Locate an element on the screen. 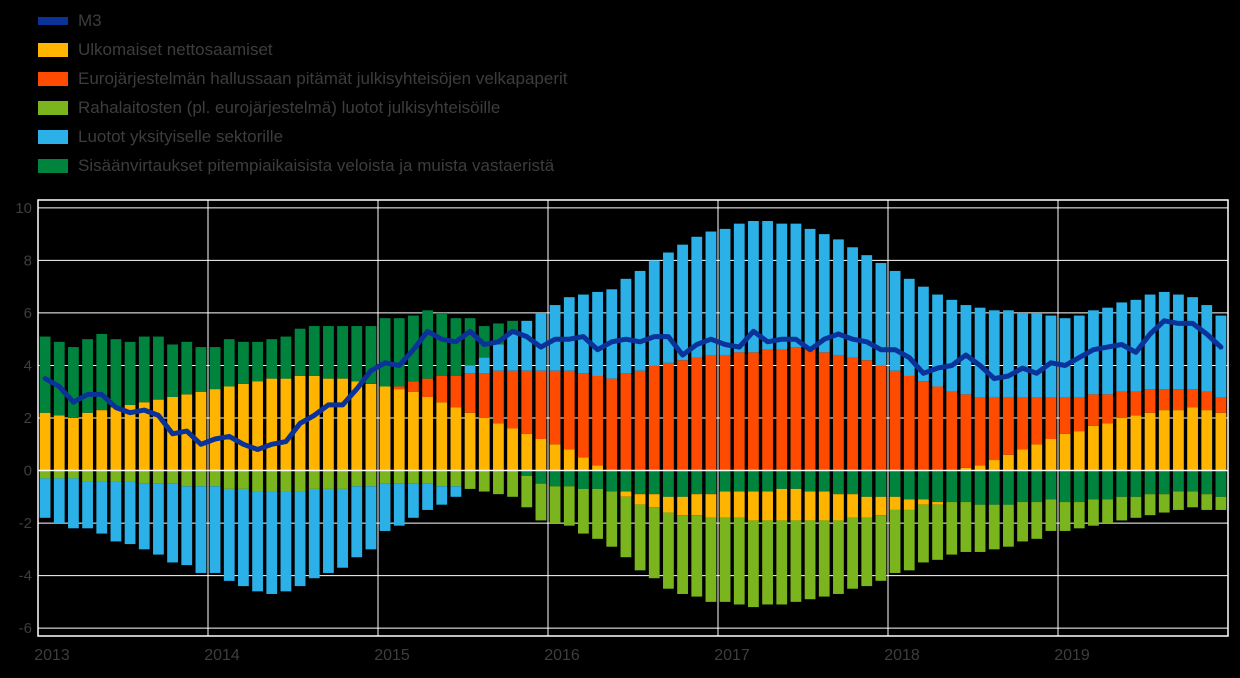 This screenshot has width=1240, height=678. legend-item-foreign-net-assets: Ulkomaiset nettosaamiset is located at coordinates (302, 49).